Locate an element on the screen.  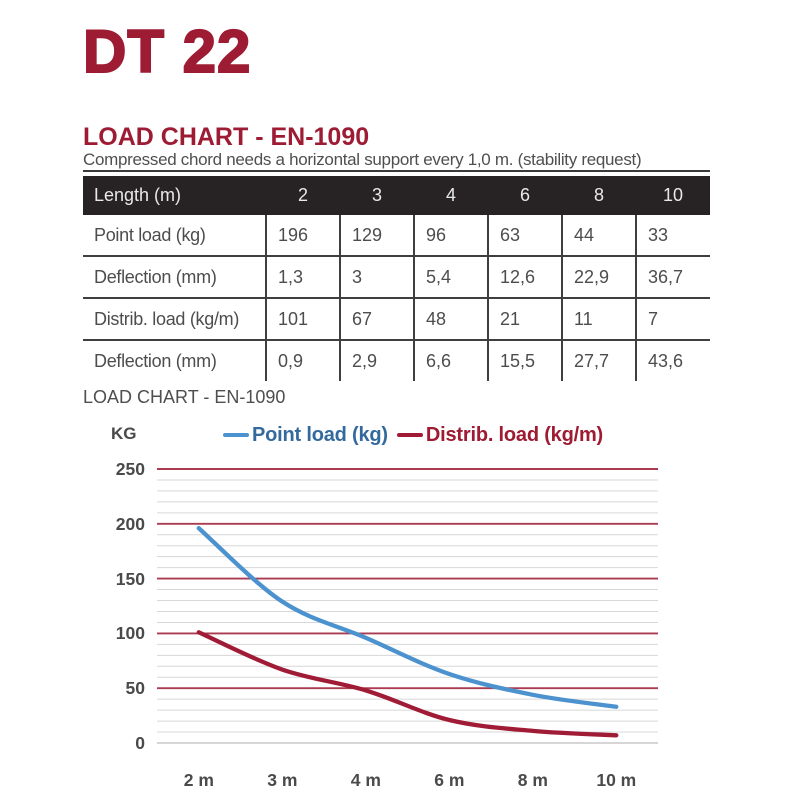
table-cell: 101 is located at coordinates (302, 318).